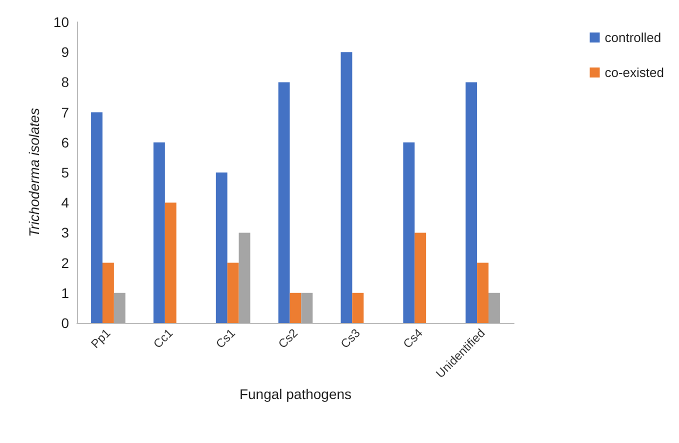 The height and width of the screenshot is (443, 679). What do you see at coordinates (413, 339) in the screenshot?
I see `x-tick-label: Cs4` at bounding box center [413, 339].